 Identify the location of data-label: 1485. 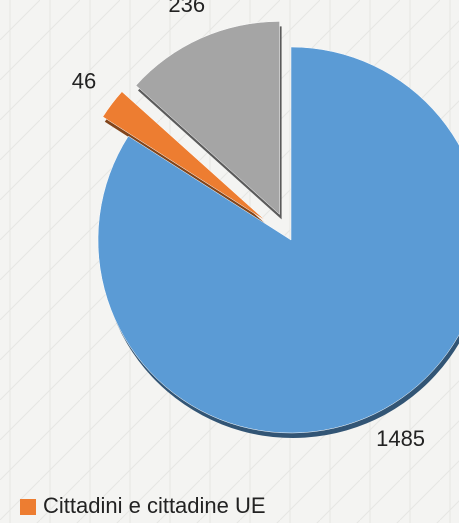
(400, 438).